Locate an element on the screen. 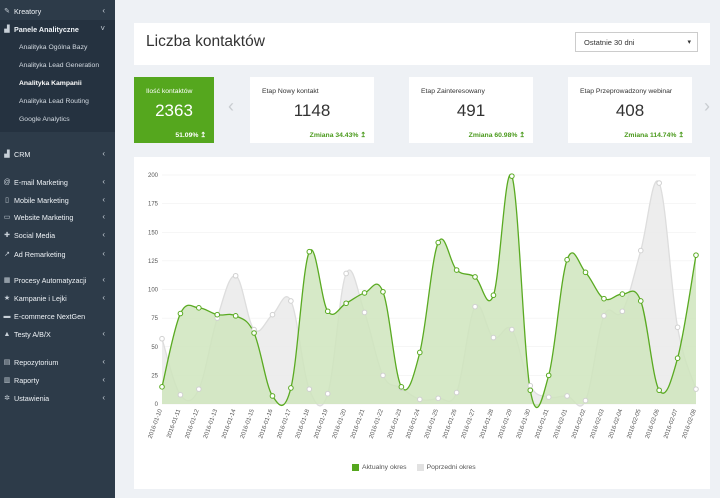  sidebar-item-6: ✚ Social Media ‹ is located at coordinates (57, 235).